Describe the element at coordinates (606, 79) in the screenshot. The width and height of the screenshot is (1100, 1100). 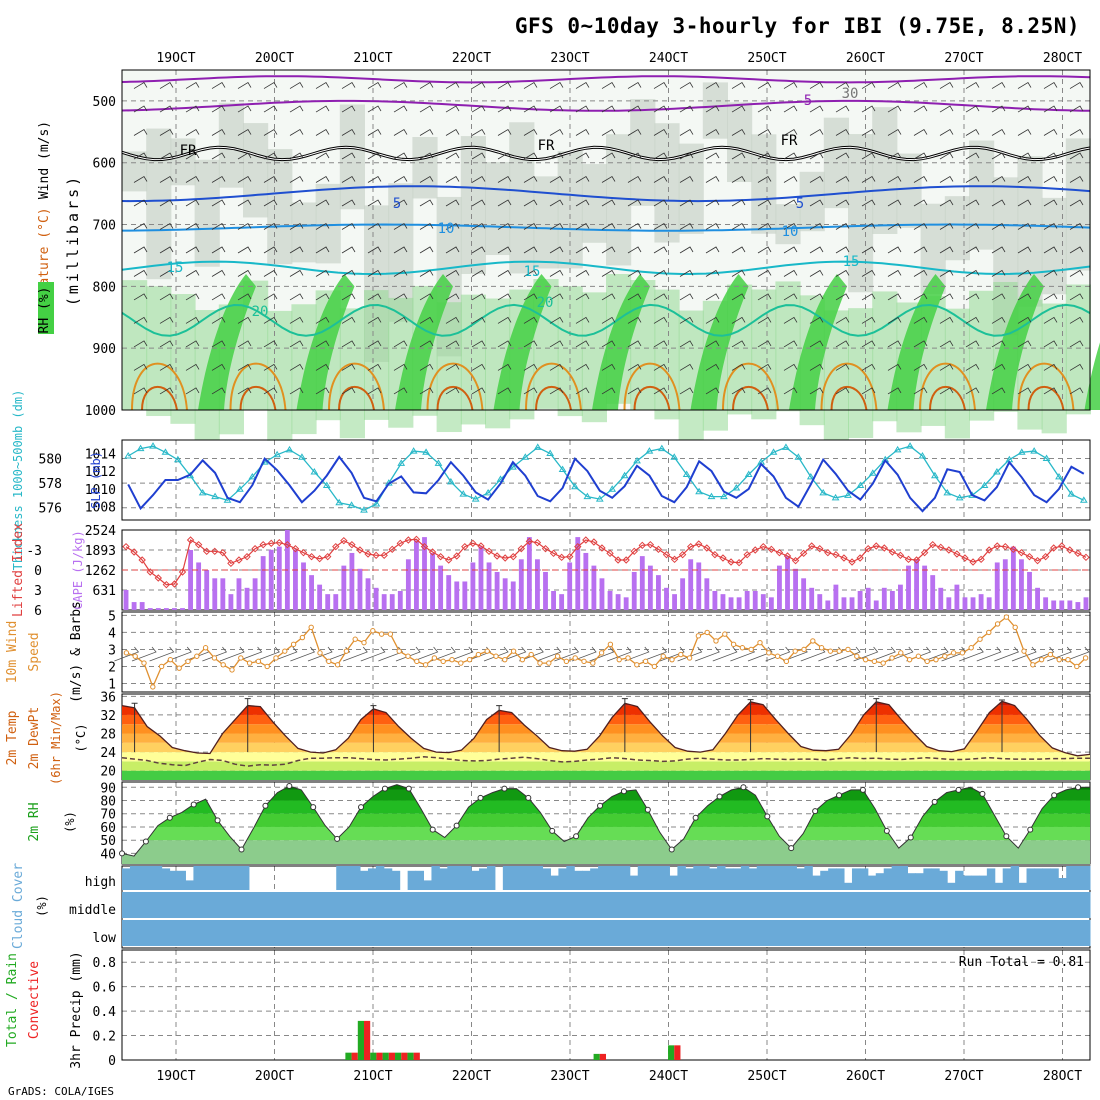
I see `wind-contour-5-upper` at that location.